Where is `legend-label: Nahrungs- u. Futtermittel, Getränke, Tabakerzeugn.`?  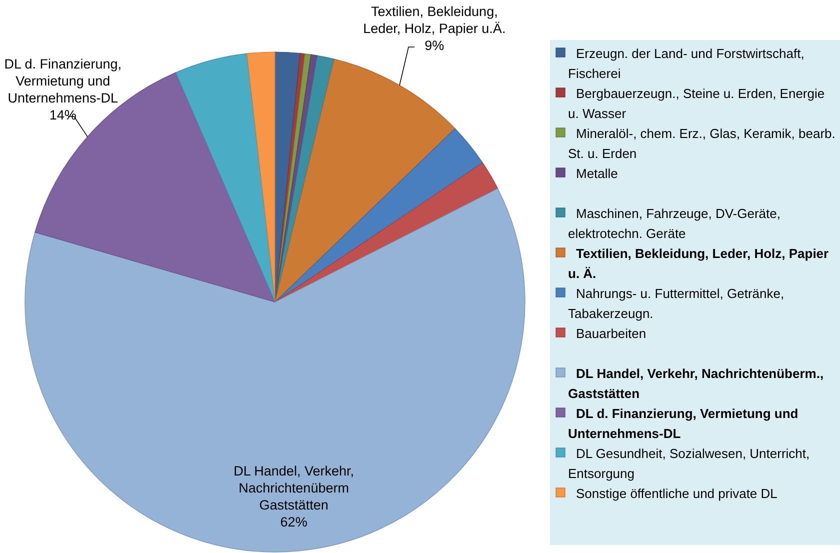 legend-label: Nahrungs- u. Futtermittel, Getränke, Tabakerzeugn. is located at coordinates (676, 303).